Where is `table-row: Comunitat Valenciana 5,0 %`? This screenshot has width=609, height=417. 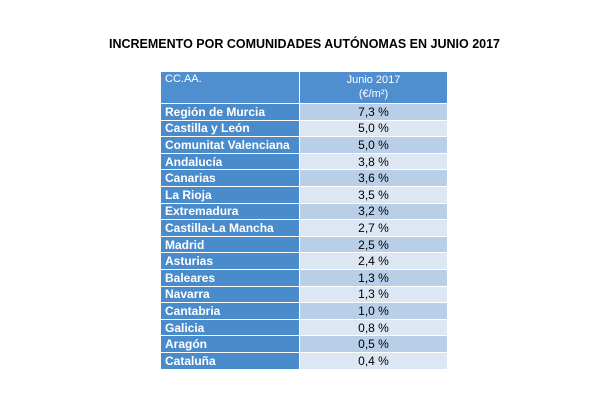
table-row: Comunitat Valenciana 5,0 % is located at coordinates (304, 145).